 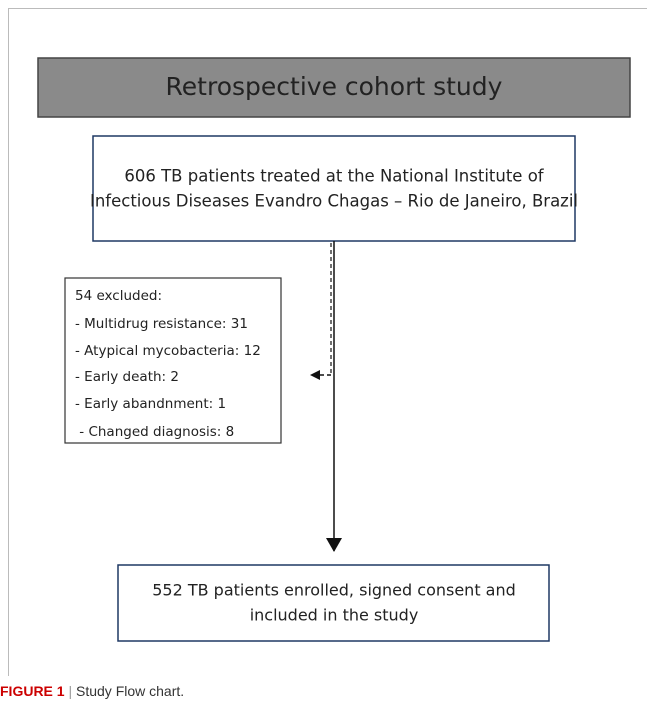 What do you see at coordinates (334, 188) in the screenshot?
I see `top-box` at bounding box center [334, 188].